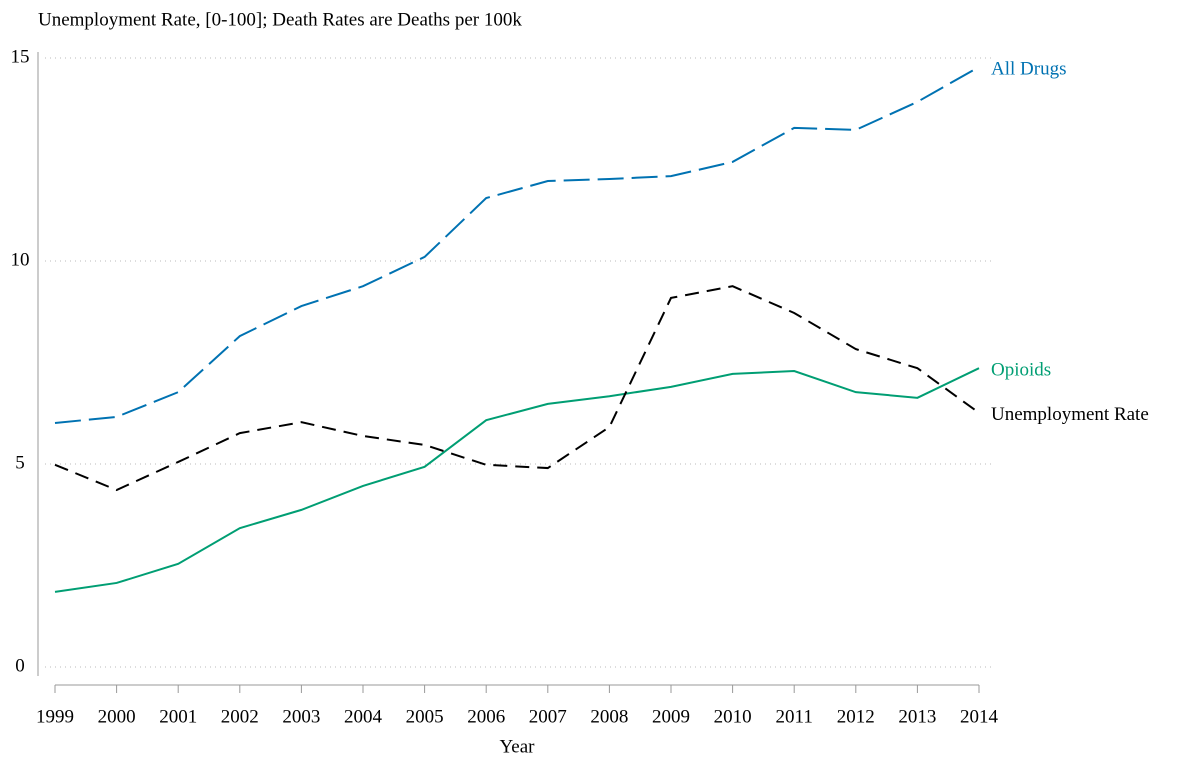 The image size is (1186, 759). Describe the element at coordinates (1021, 370) in the screenshot. I see `series-label: Opioids` at that location.